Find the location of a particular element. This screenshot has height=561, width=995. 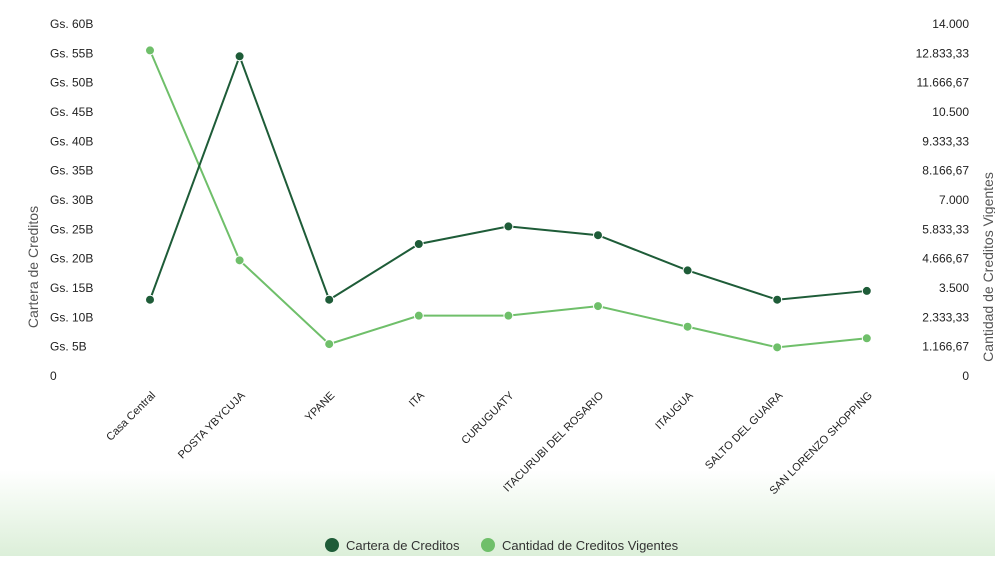

left-tick-label: Gs. 25B is located at coordinates (71, 229).